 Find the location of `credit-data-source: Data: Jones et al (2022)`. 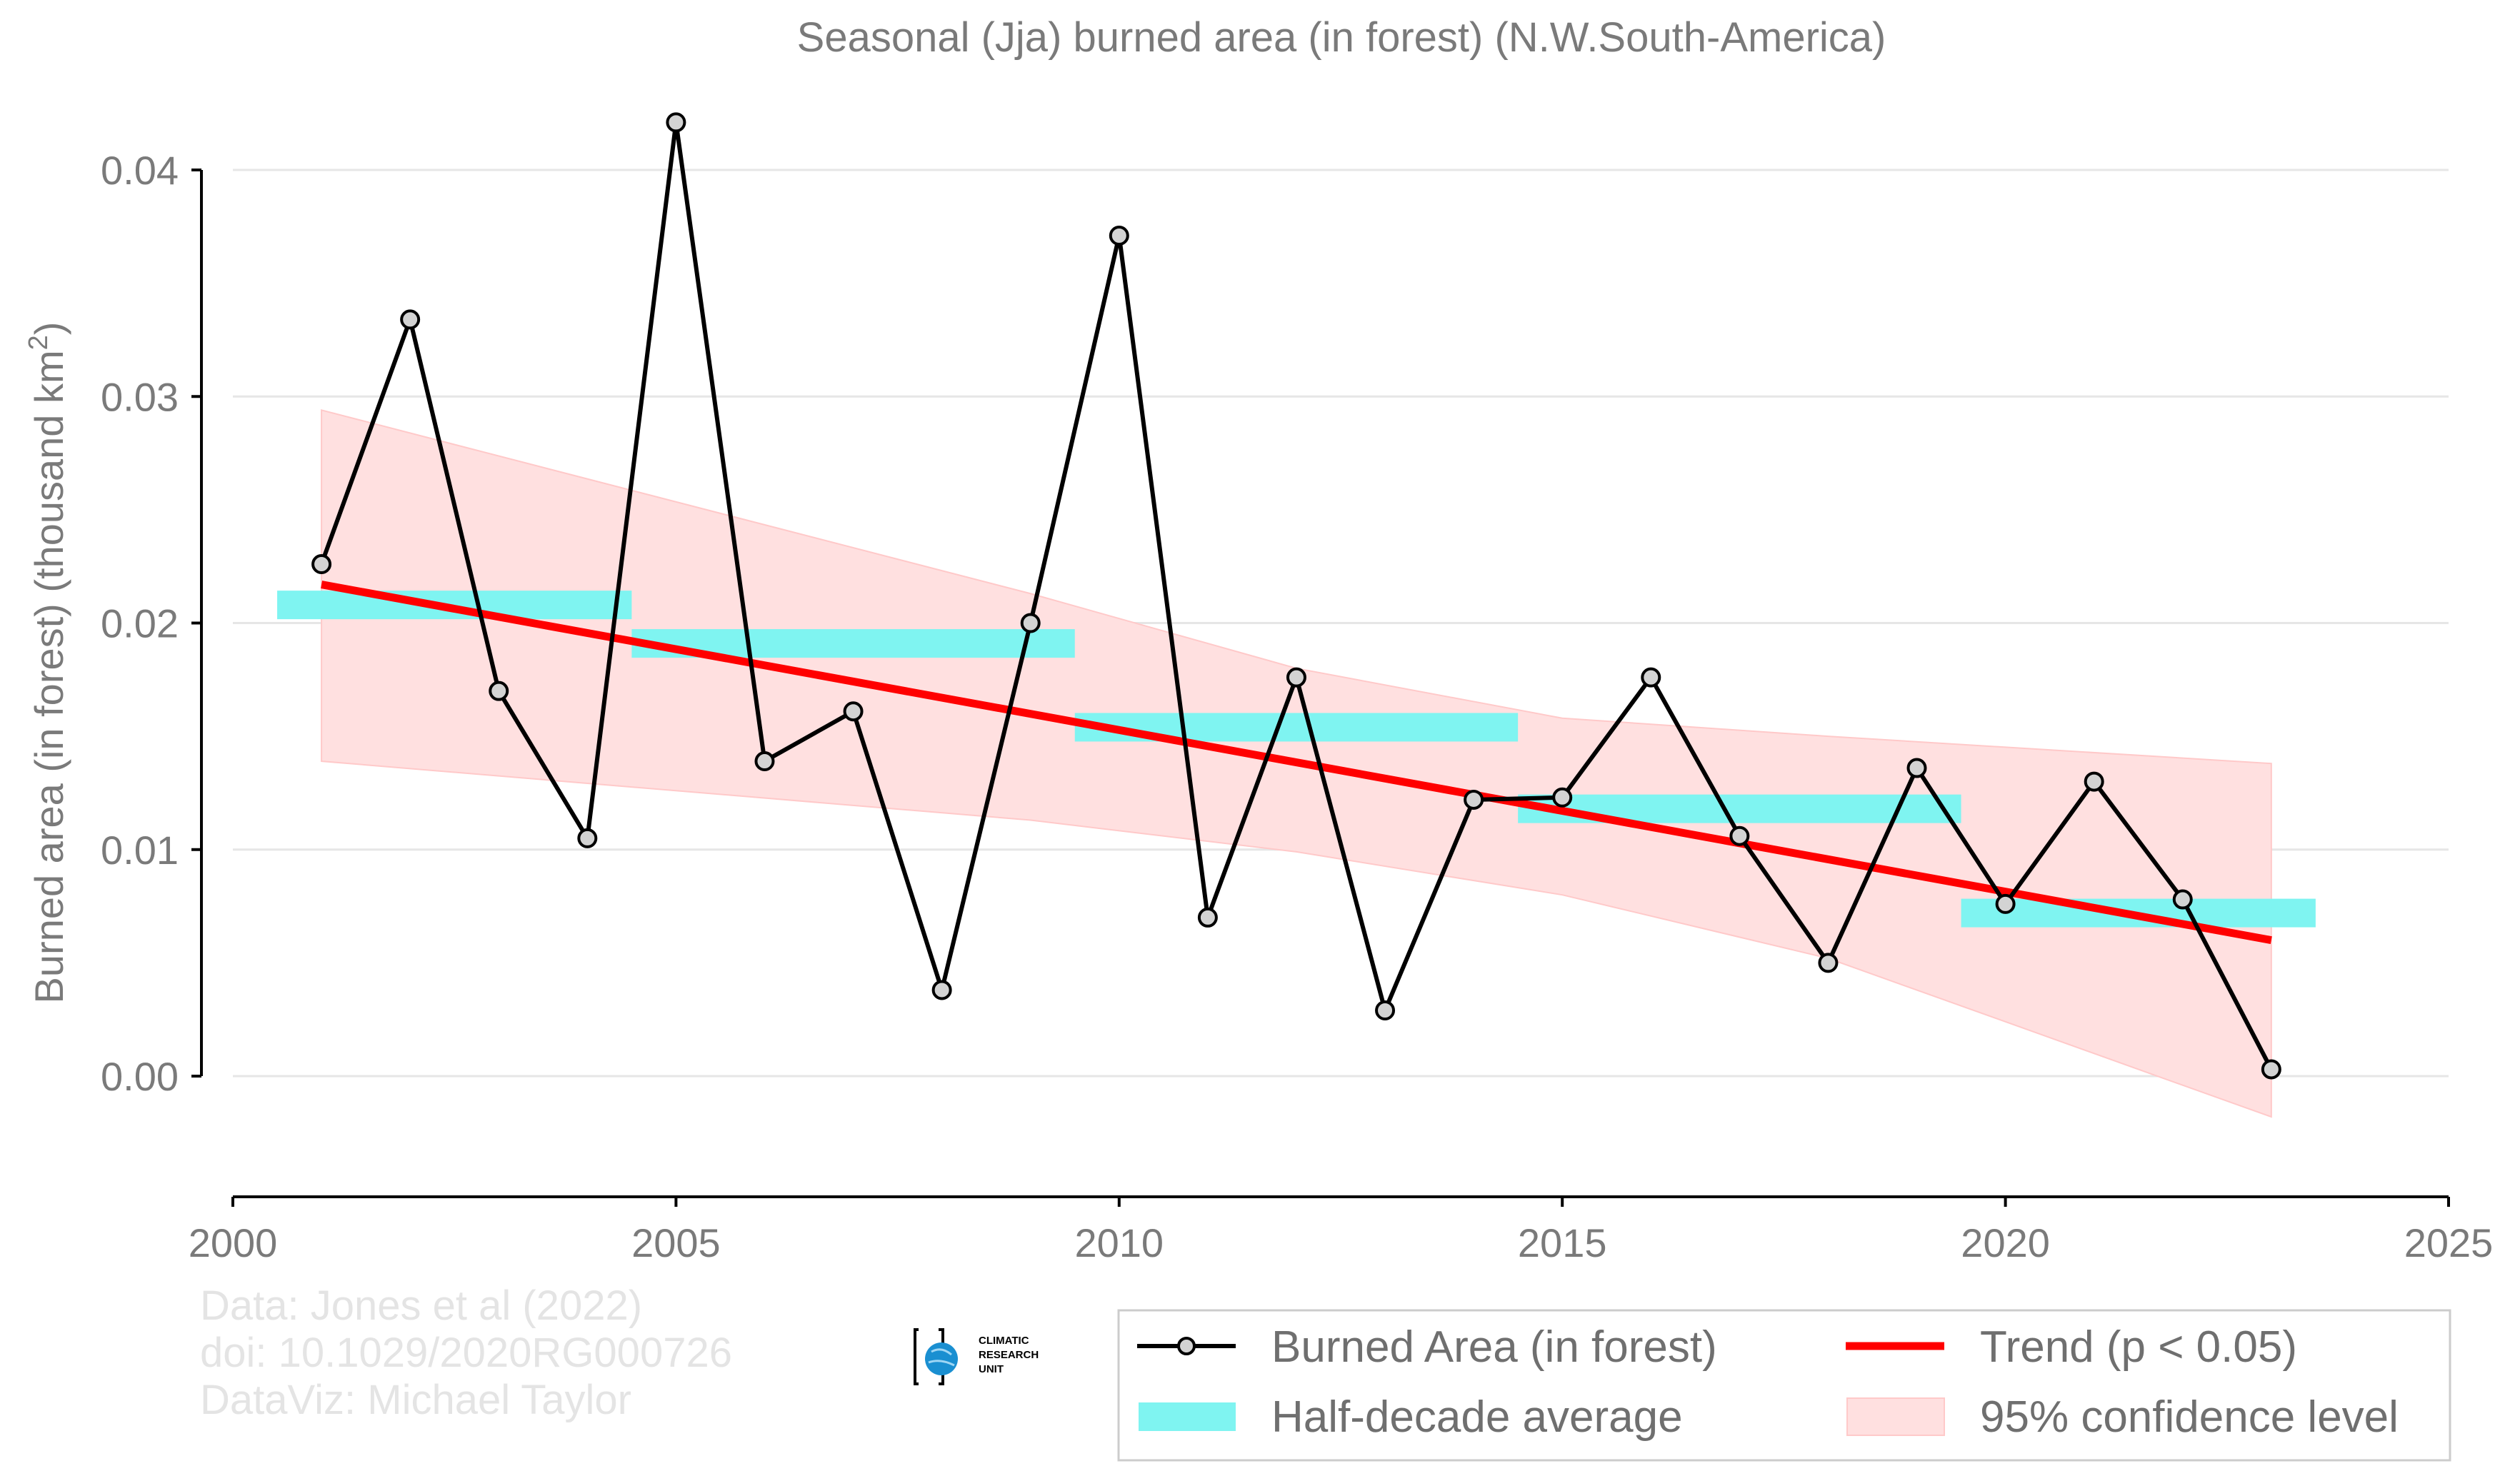

credit-data-source: Data: Jones et al (2022) is located at coordinates (421, 1306).